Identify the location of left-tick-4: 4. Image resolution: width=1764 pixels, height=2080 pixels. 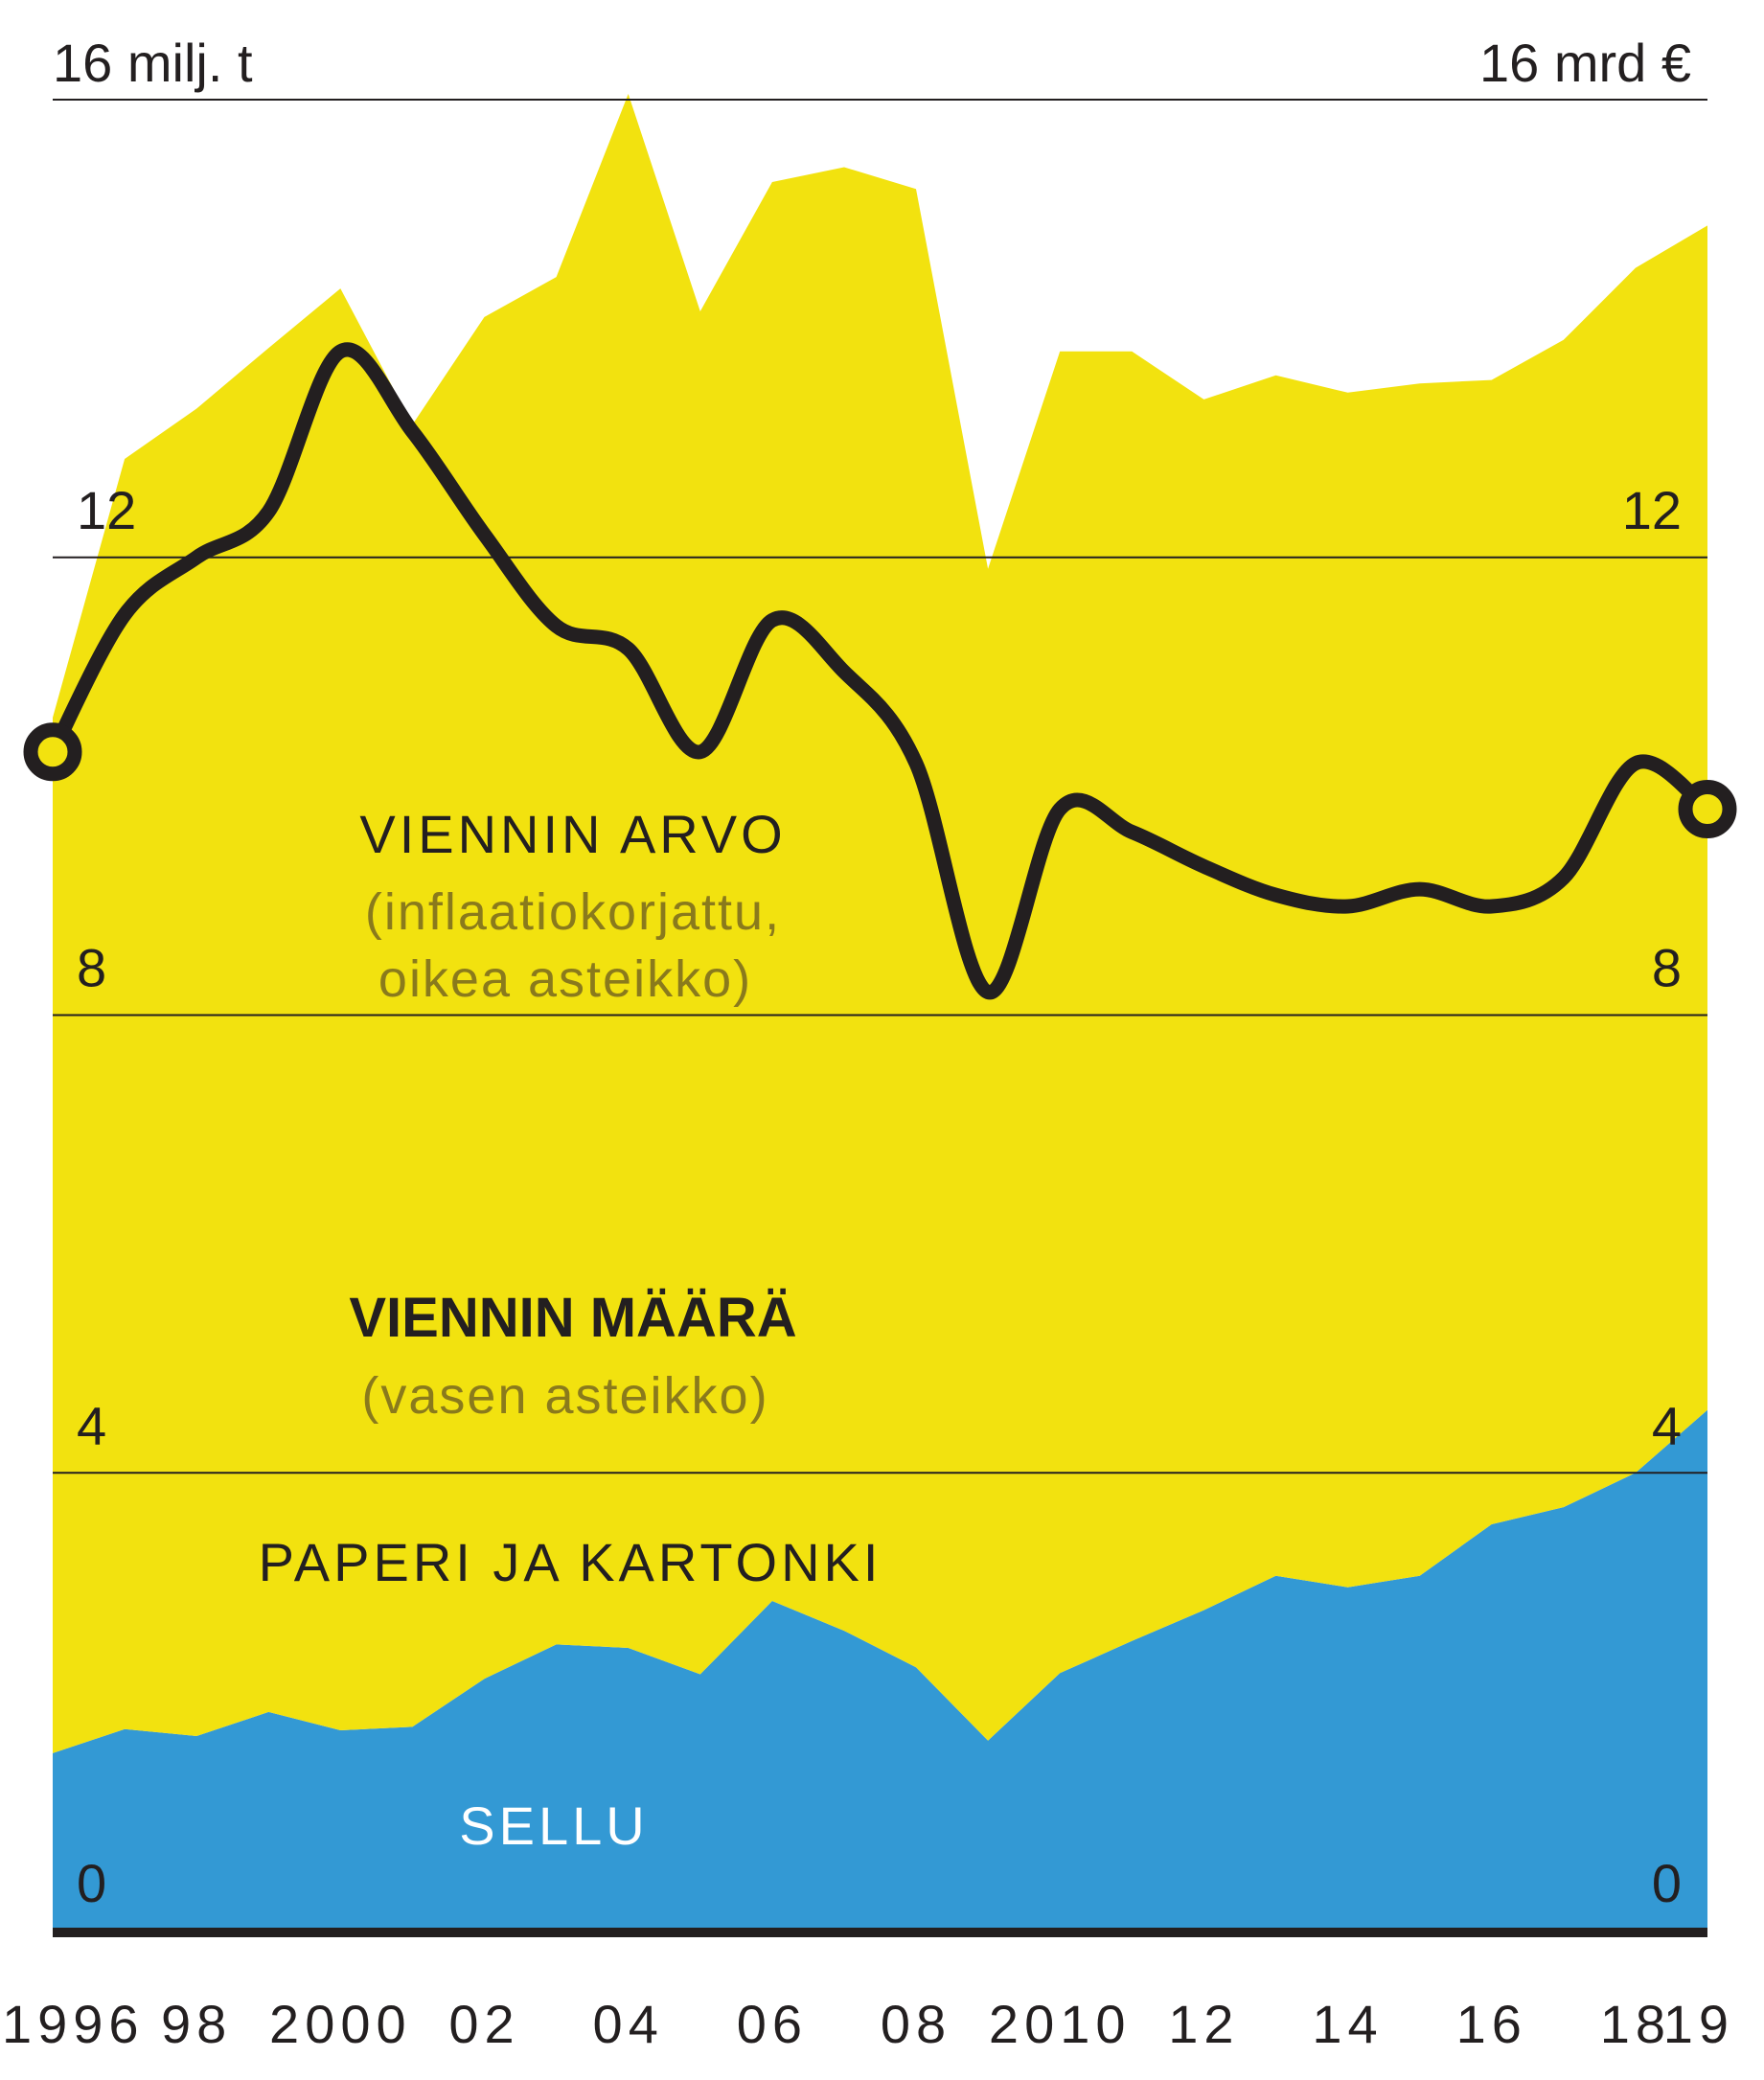
(91, 1425).